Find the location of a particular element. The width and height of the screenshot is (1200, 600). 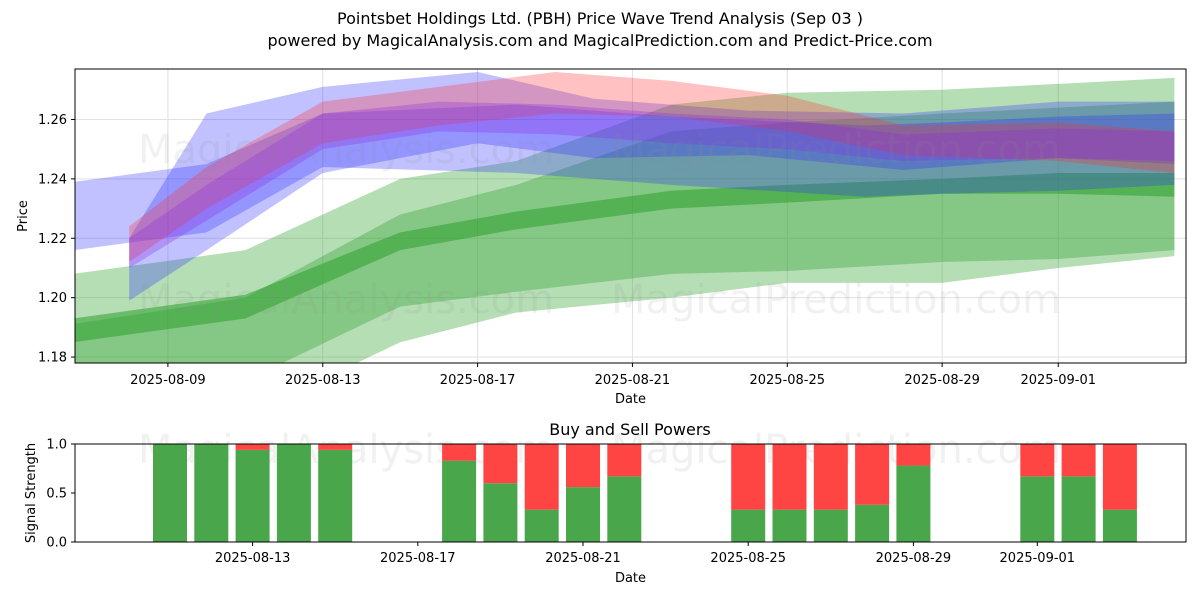

y-tick-label: 0.0 is located at coordinates (56, 543).